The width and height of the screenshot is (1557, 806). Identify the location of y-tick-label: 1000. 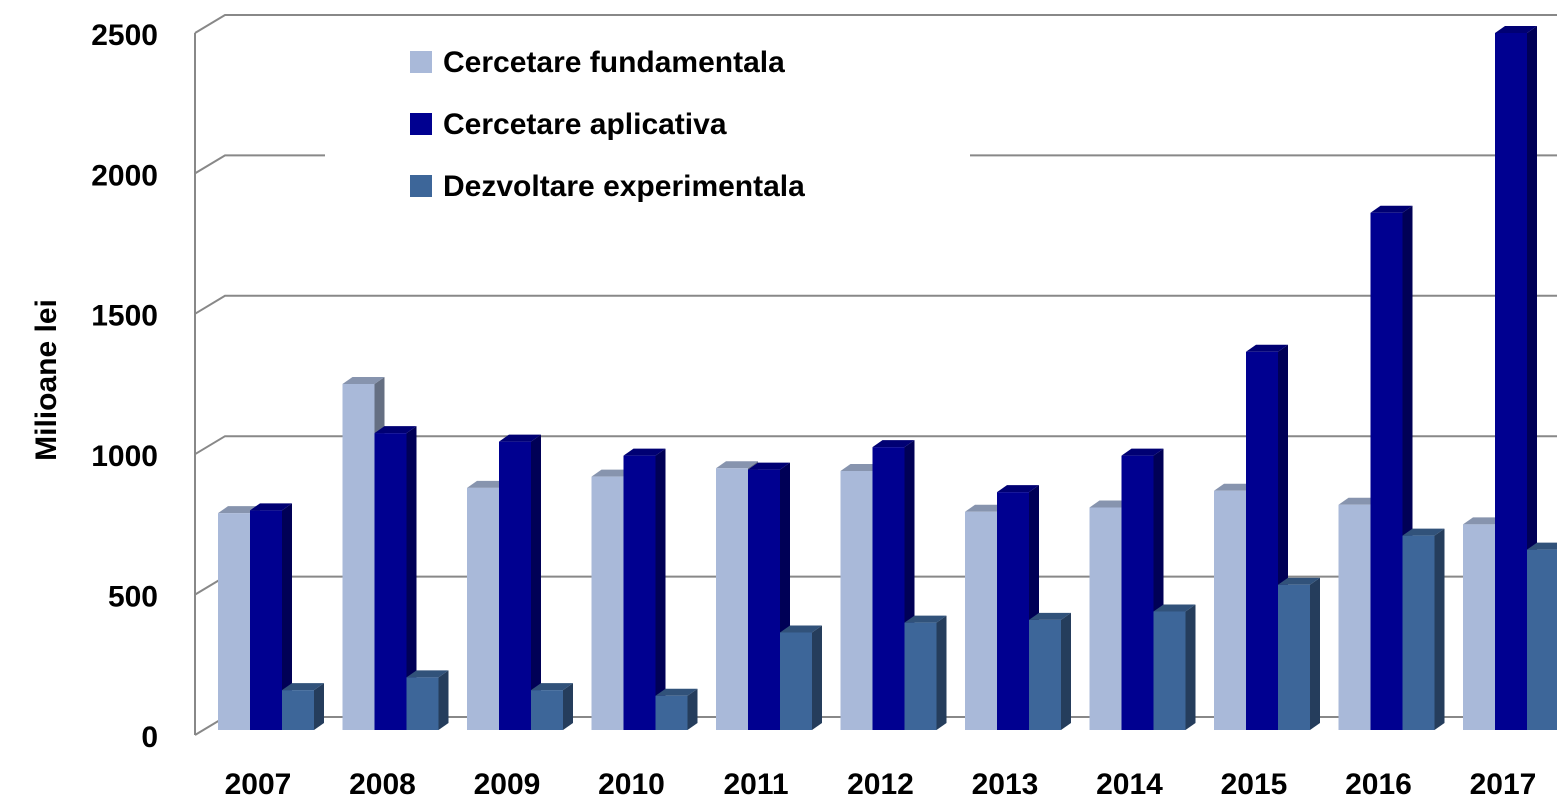
(124, 456).